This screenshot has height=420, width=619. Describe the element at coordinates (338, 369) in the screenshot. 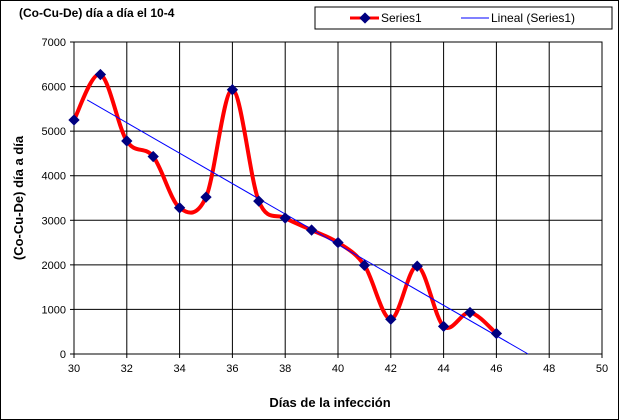

I see `x-tick-label: 40` at that location.